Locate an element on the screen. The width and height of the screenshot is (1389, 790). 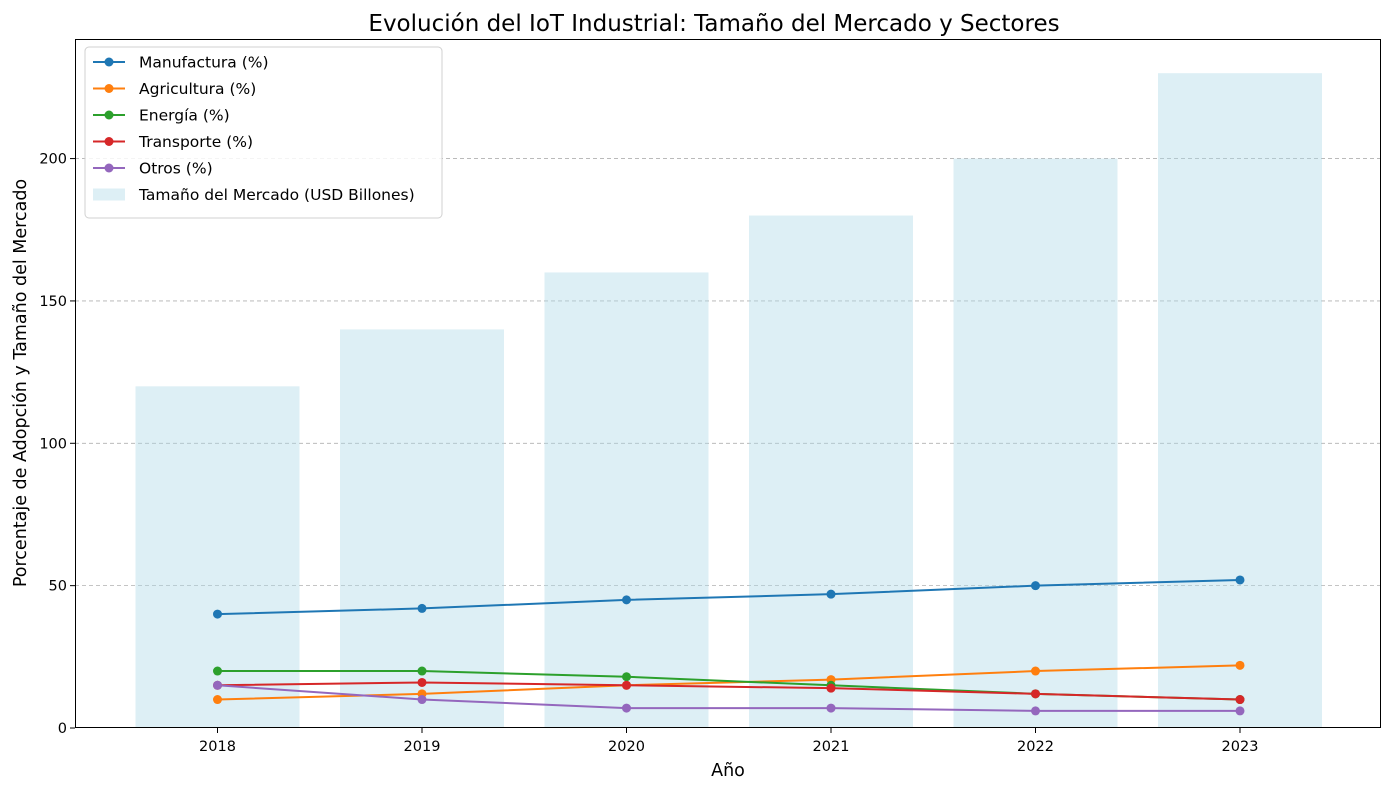
legend-label: Agricultura (%) is located at coordinates (197, 89).